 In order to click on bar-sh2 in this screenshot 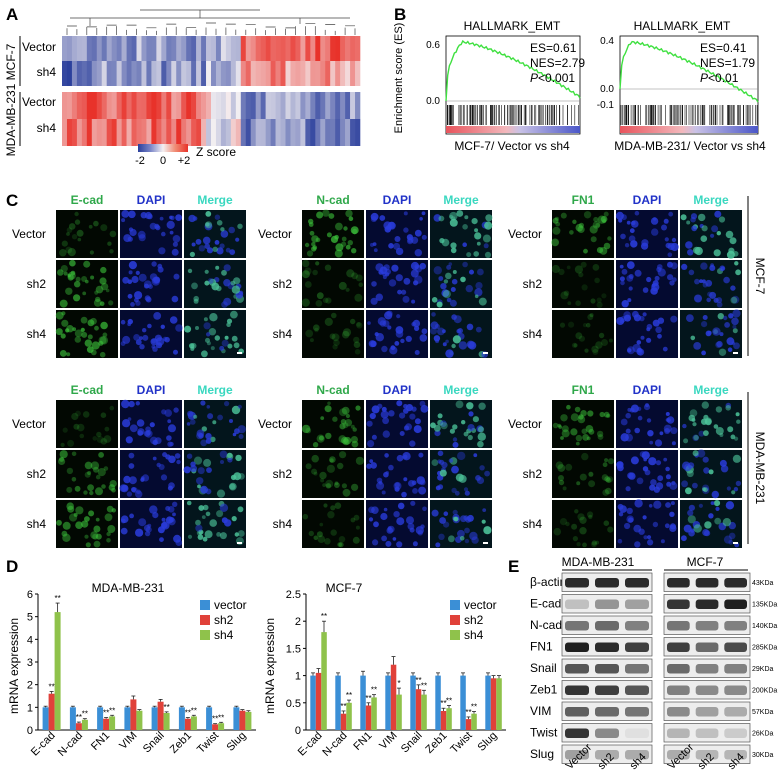, I will do `click(443, 720)`.